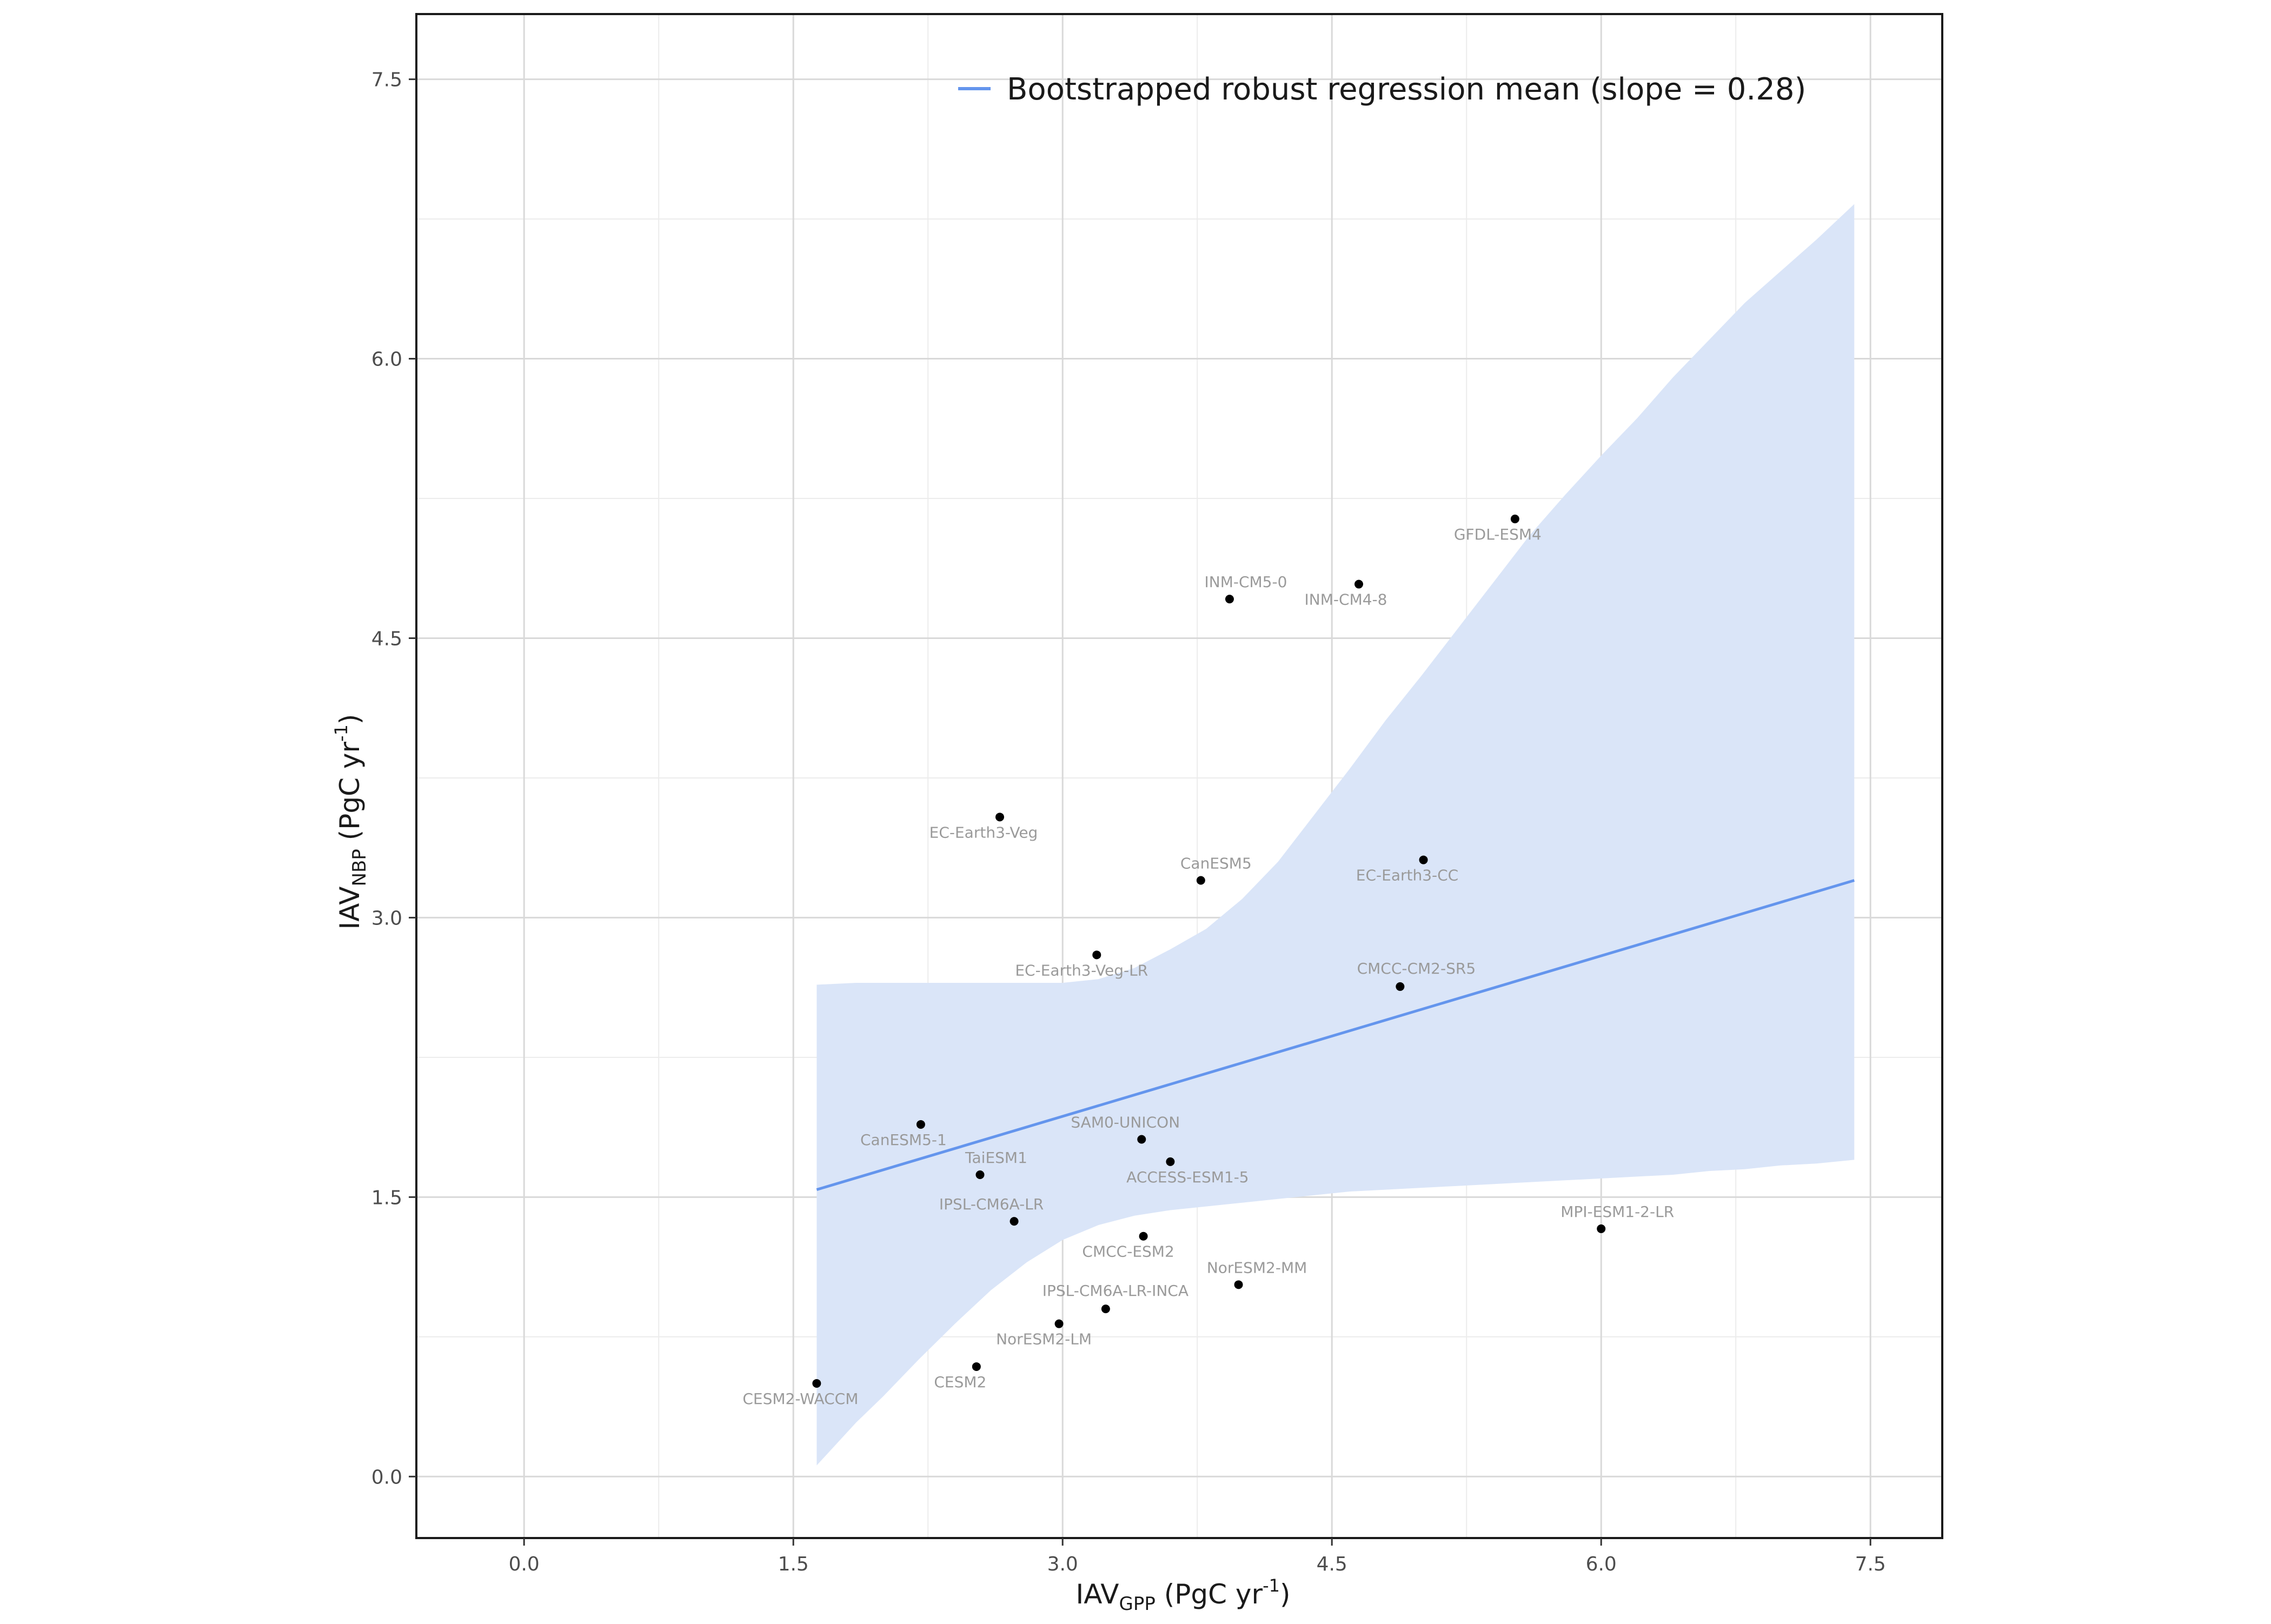  Describe the element at coordinates (1141, 1140) in the screenshot. I see `point-sam0-unicon` at that location.